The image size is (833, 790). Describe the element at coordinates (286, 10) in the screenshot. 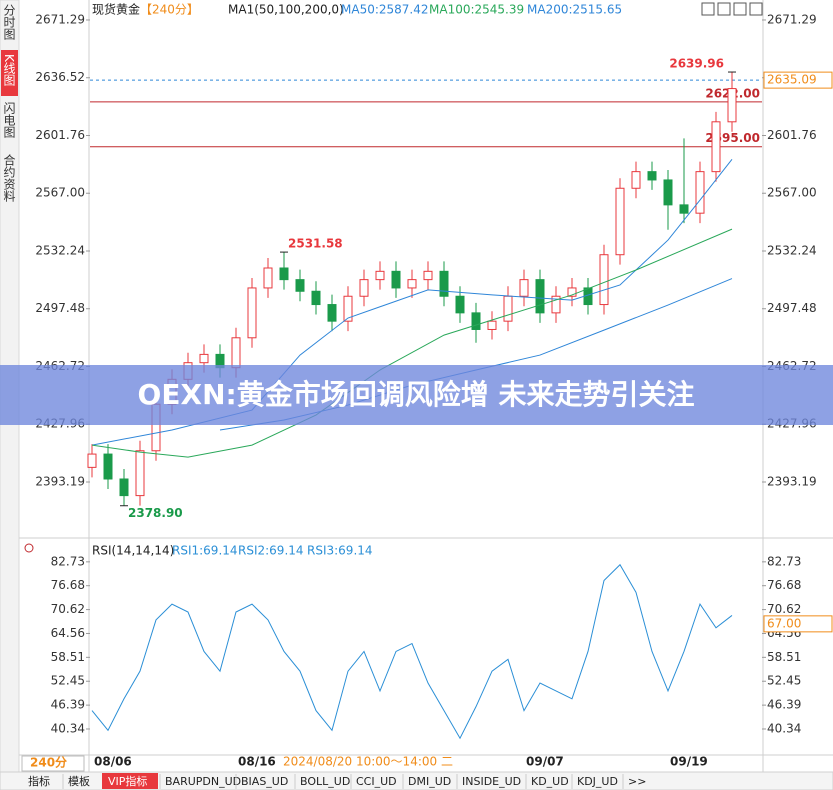

I see `indicator-label: MA1(50,100,200,0)` at that location.